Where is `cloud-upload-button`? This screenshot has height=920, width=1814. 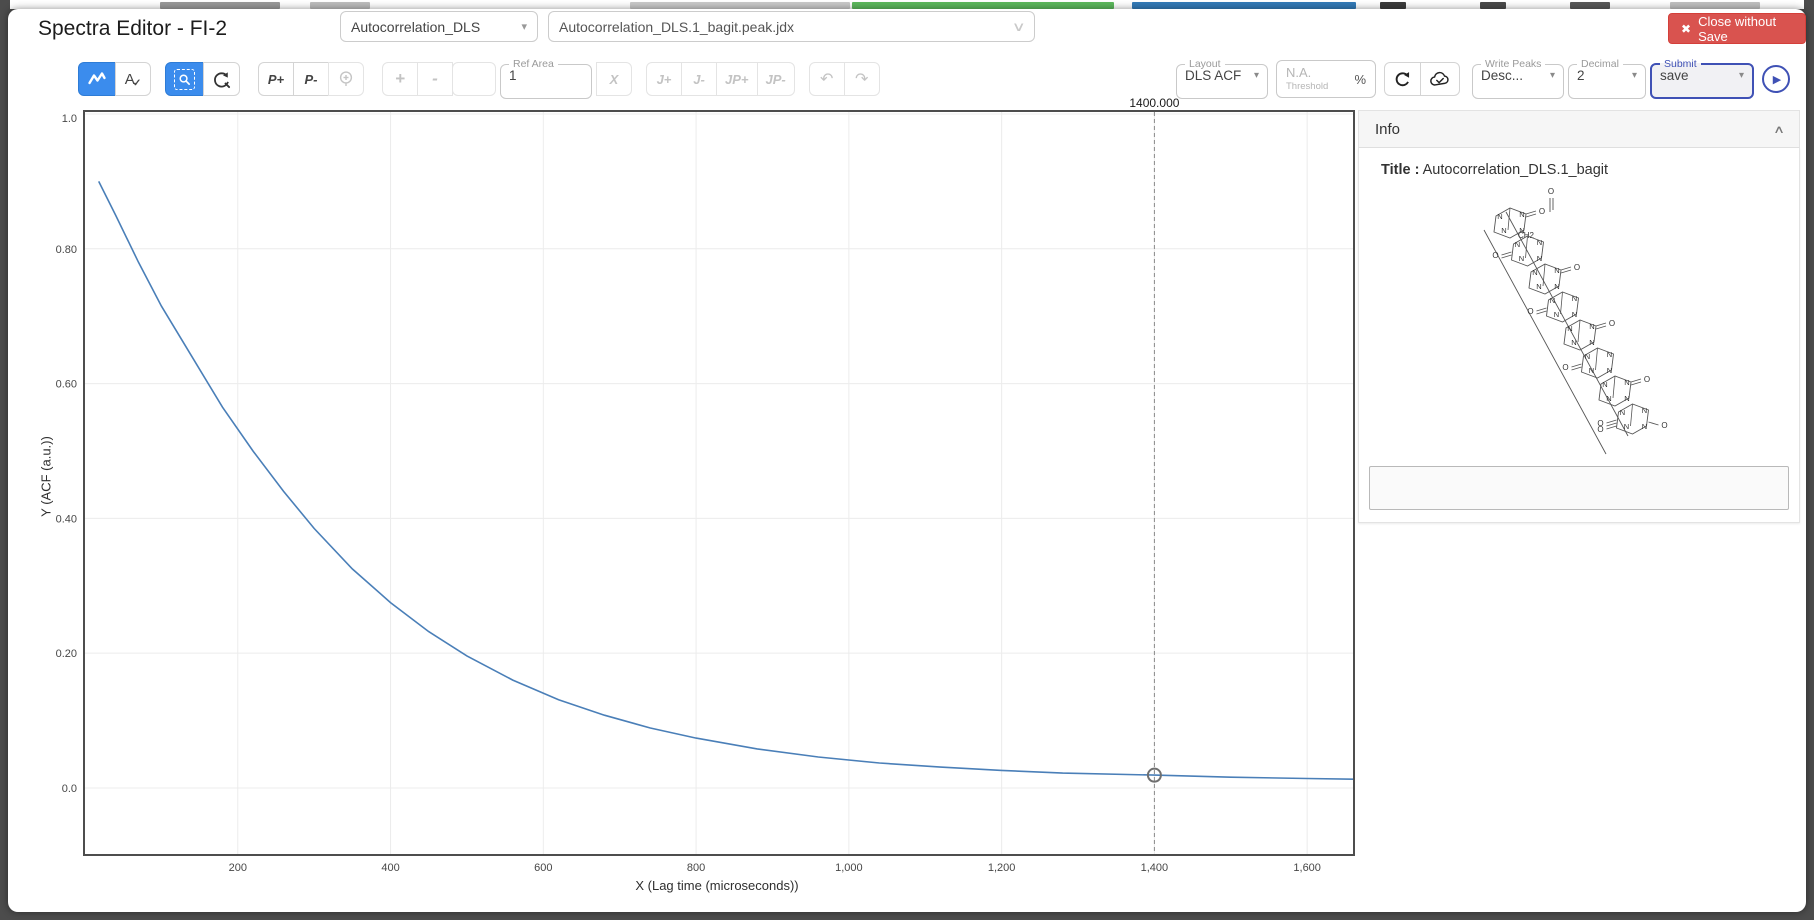
cloud-upload-button is located at coordinates (1440, 79).